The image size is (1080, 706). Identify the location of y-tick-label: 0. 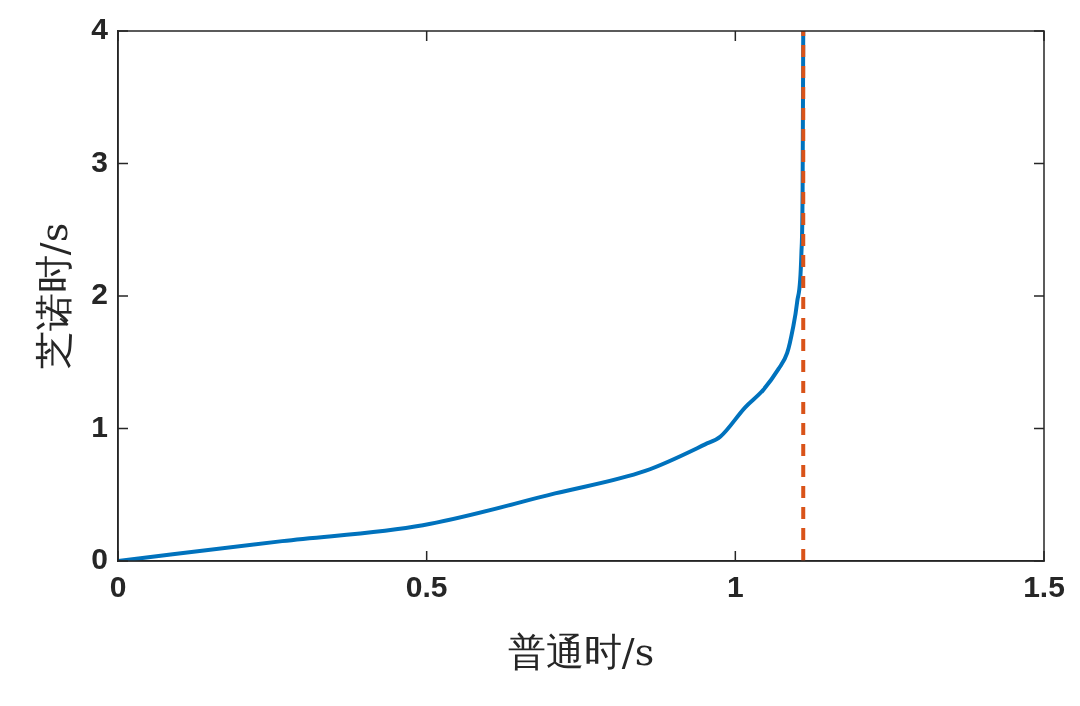
(99, 559).